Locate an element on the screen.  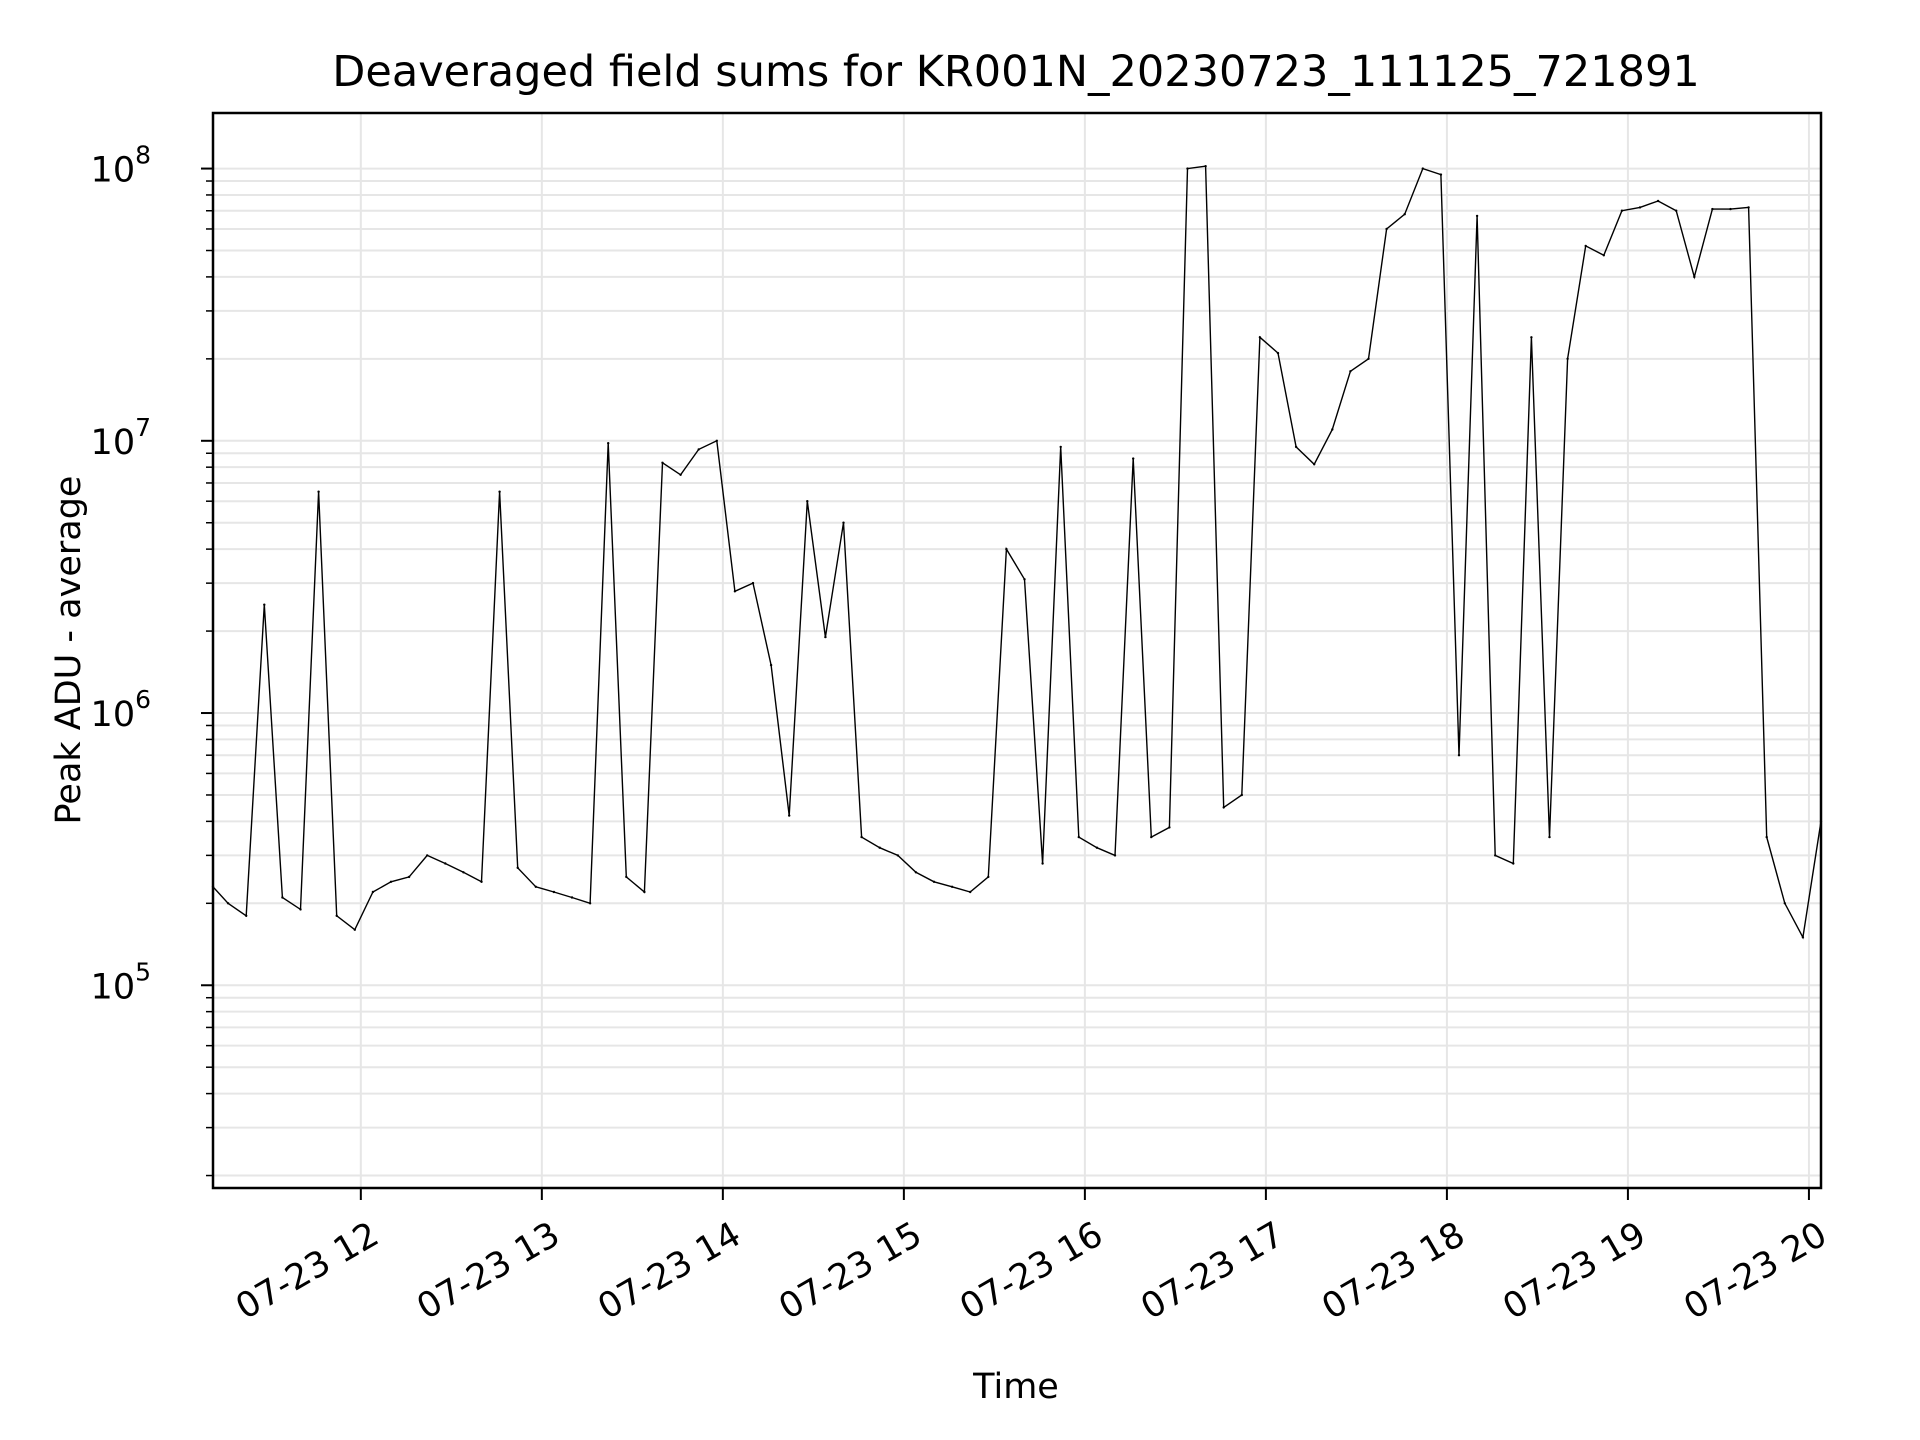
y-tick-label-exponent: 5 is located at coordinates (143, 971).